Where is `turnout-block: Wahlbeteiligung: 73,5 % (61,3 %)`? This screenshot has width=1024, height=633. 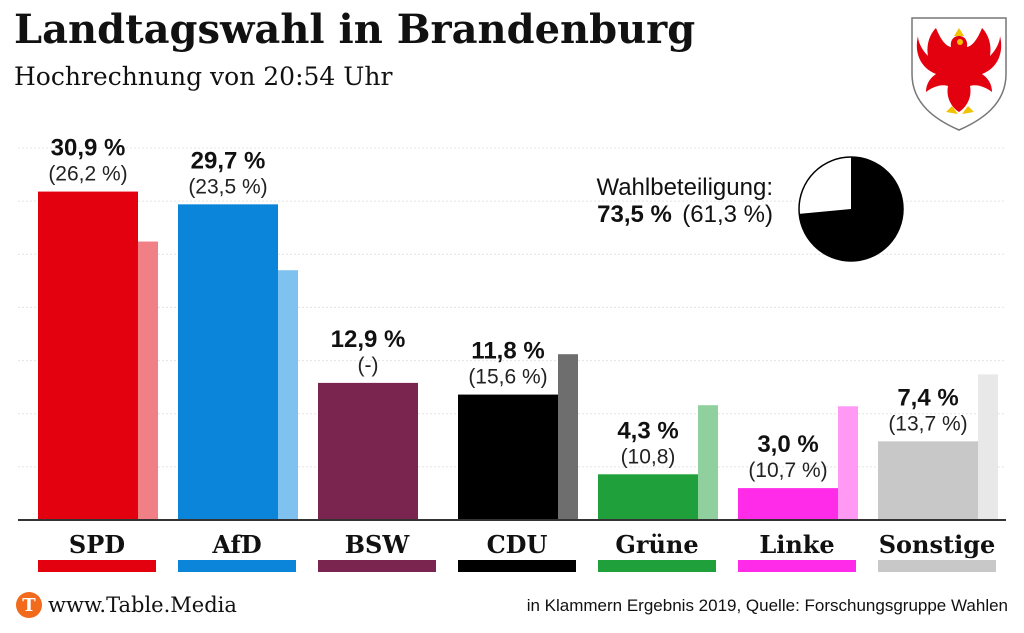 turnout-block: Wahlbeteiligung: 73,5 % (61,3 %) is located at coordinates (750, 209).